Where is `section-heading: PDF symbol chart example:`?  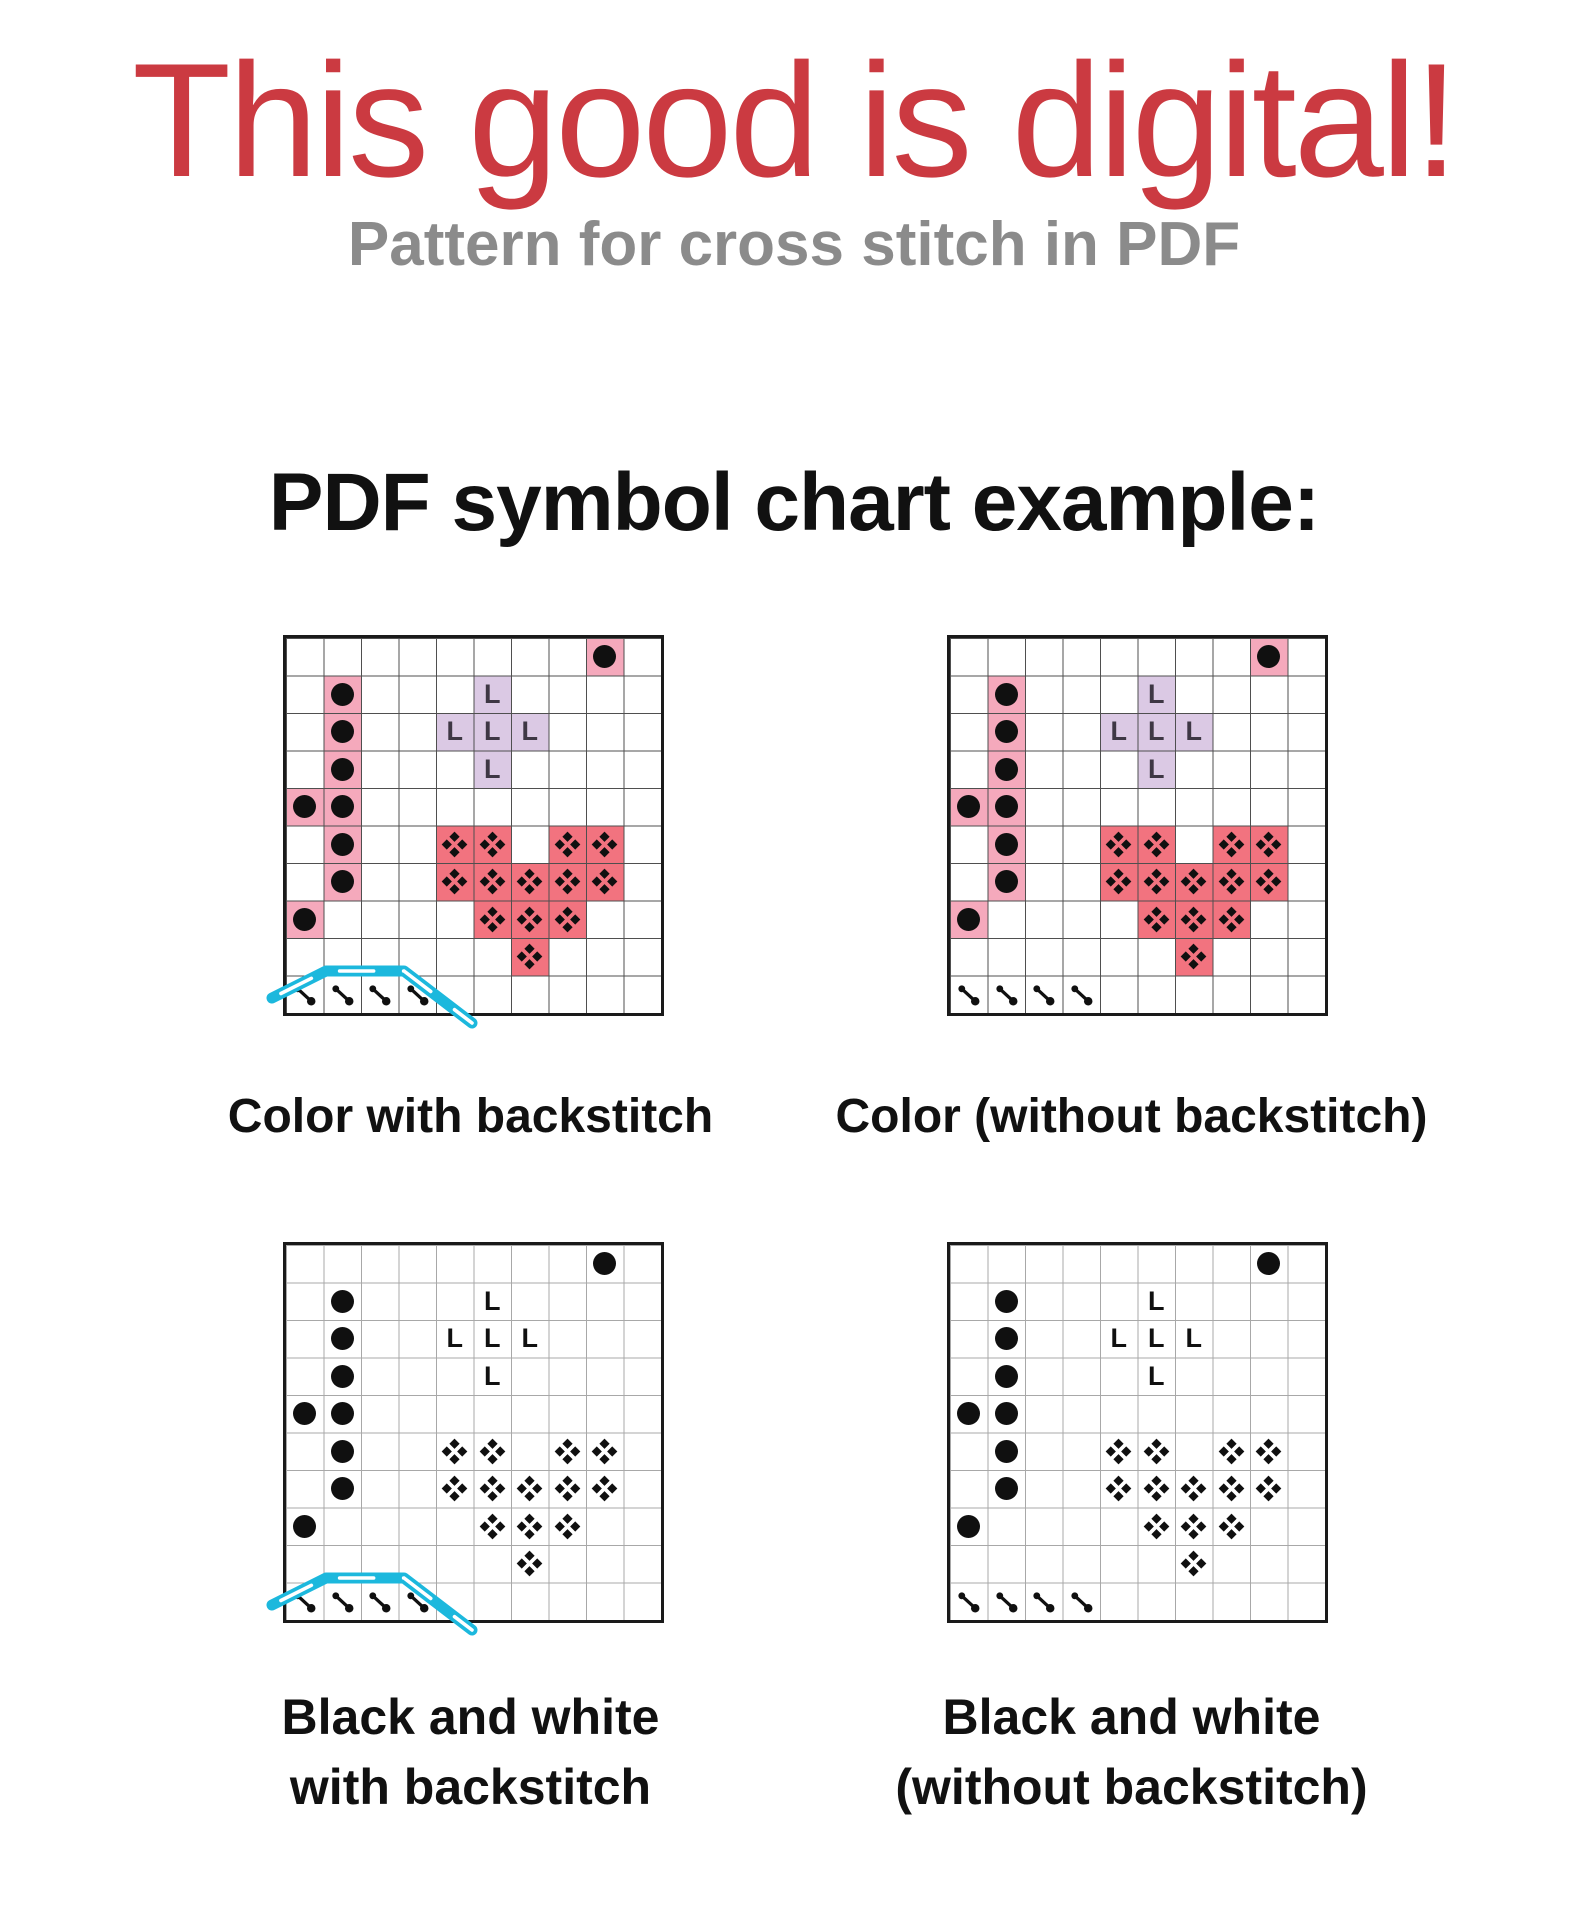
section-heading: PDF symbol chart example: is located at coordinates (794, 502).